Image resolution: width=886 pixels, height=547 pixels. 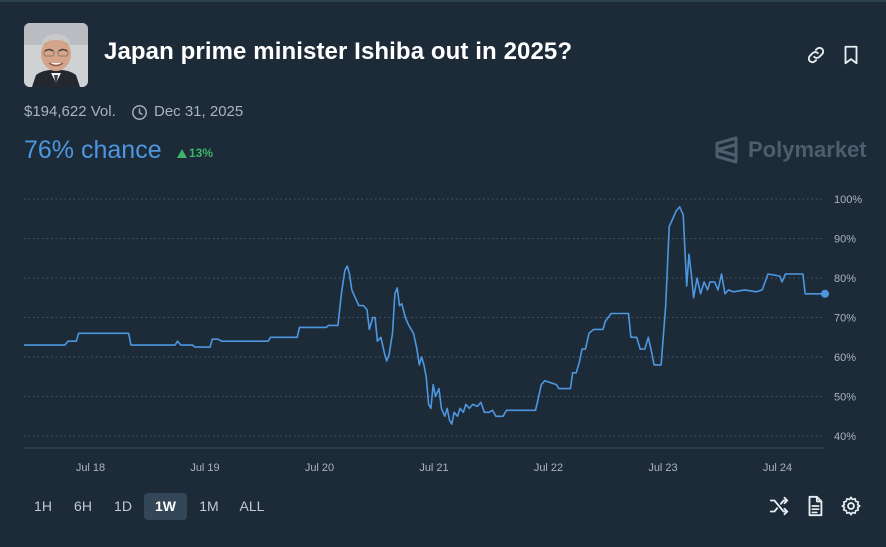 What do you see at coordinates (845, 279) in the screenshot?
I see `y-tick-label: 80%` at bounding box center [845, 279].